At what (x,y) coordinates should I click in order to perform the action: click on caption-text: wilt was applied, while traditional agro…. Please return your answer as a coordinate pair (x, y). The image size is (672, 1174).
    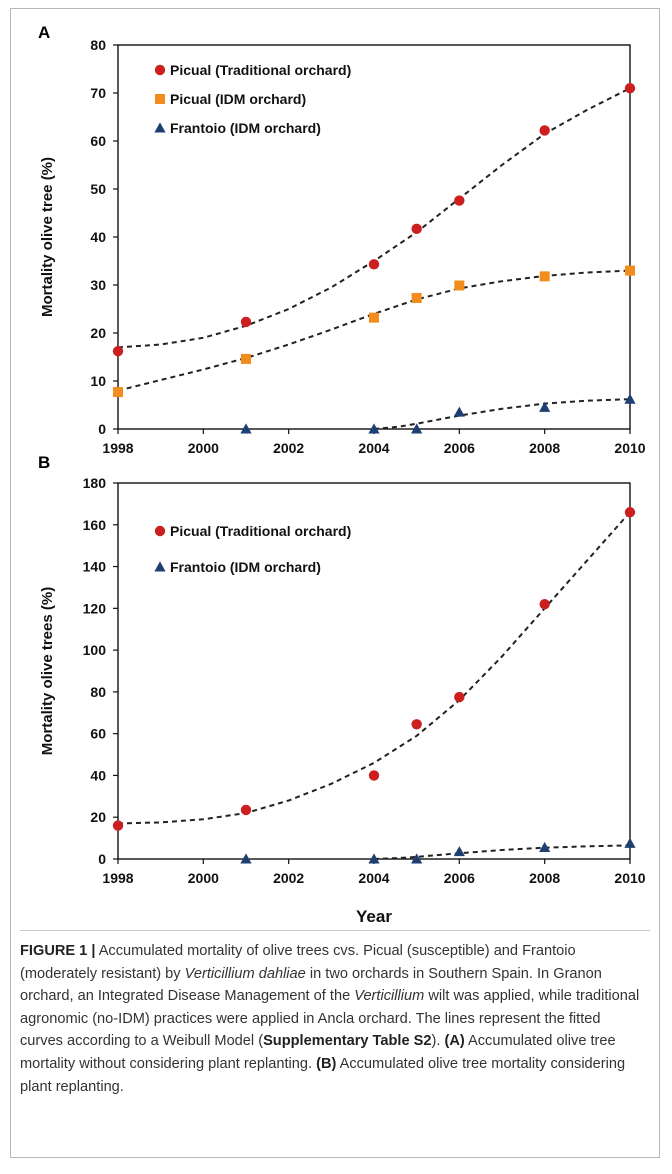
    Looking at the image, I should click on (330, 1019).